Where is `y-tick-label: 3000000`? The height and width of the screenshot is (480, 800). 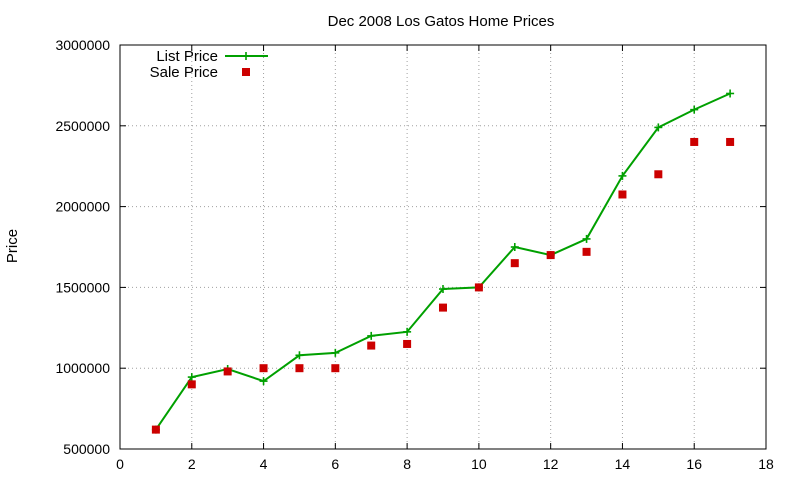
y-tick-label: 3000000 is located at coordinates (82, 45).